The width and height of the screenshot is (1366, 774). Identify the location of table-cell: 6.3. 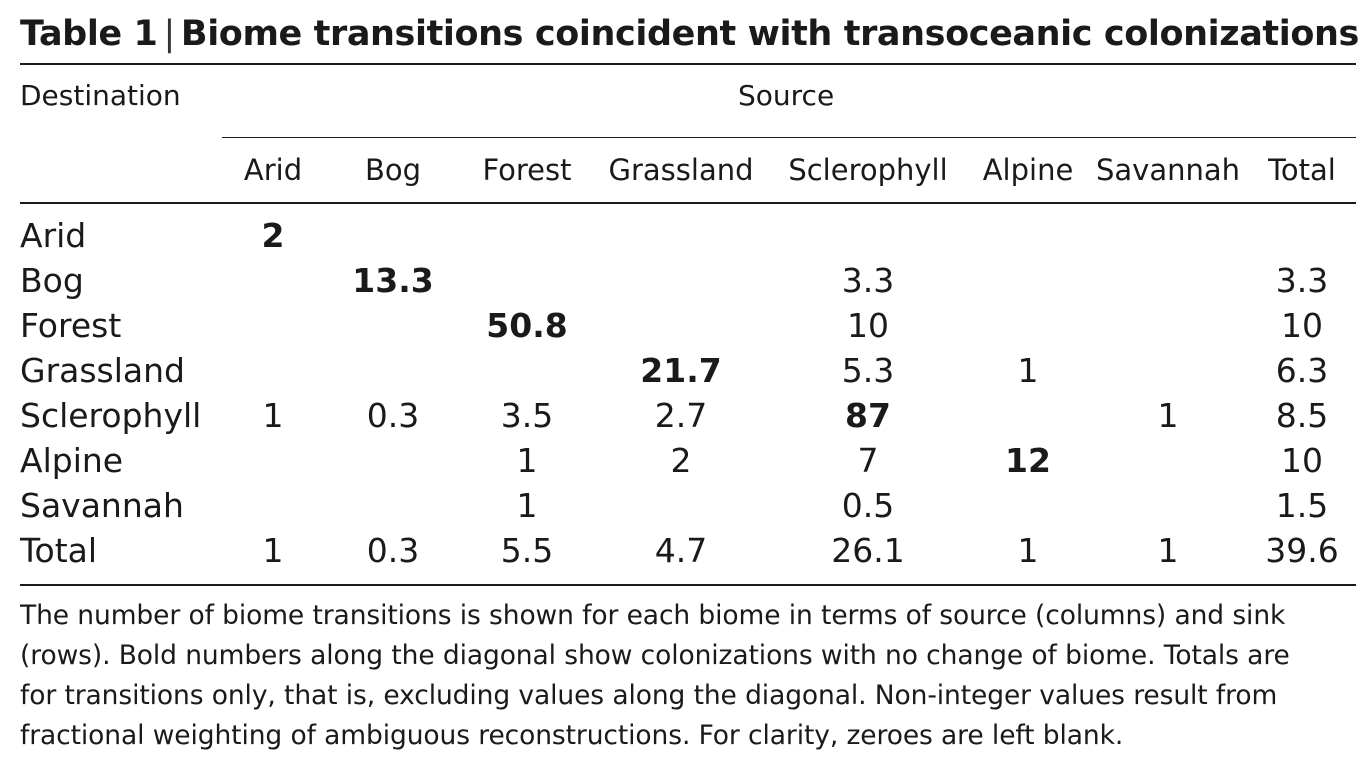
(1302, 370).